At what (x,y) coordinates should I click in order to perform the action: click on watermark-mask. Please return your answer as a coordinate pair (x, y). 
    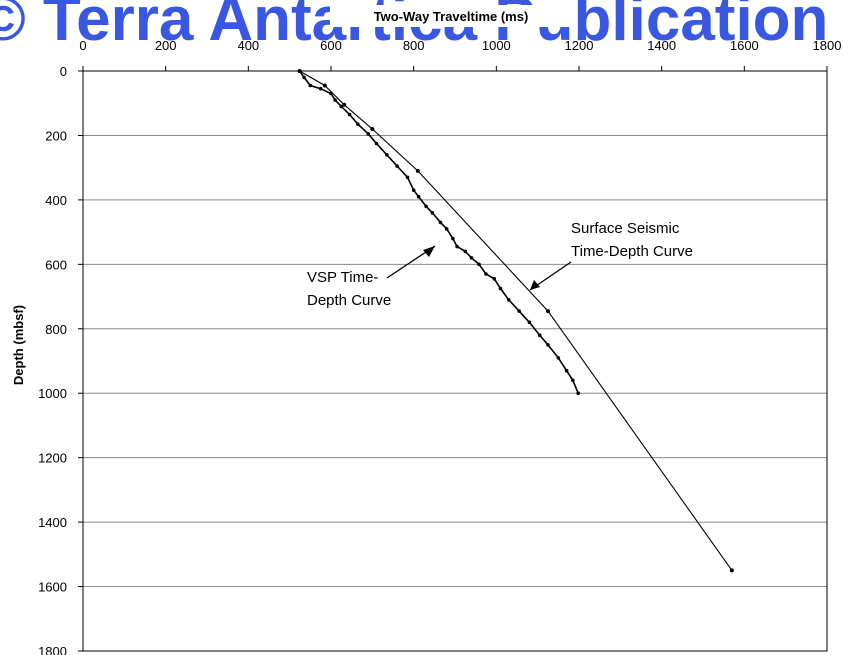
    Looking at the image, I should click on (450, 16).